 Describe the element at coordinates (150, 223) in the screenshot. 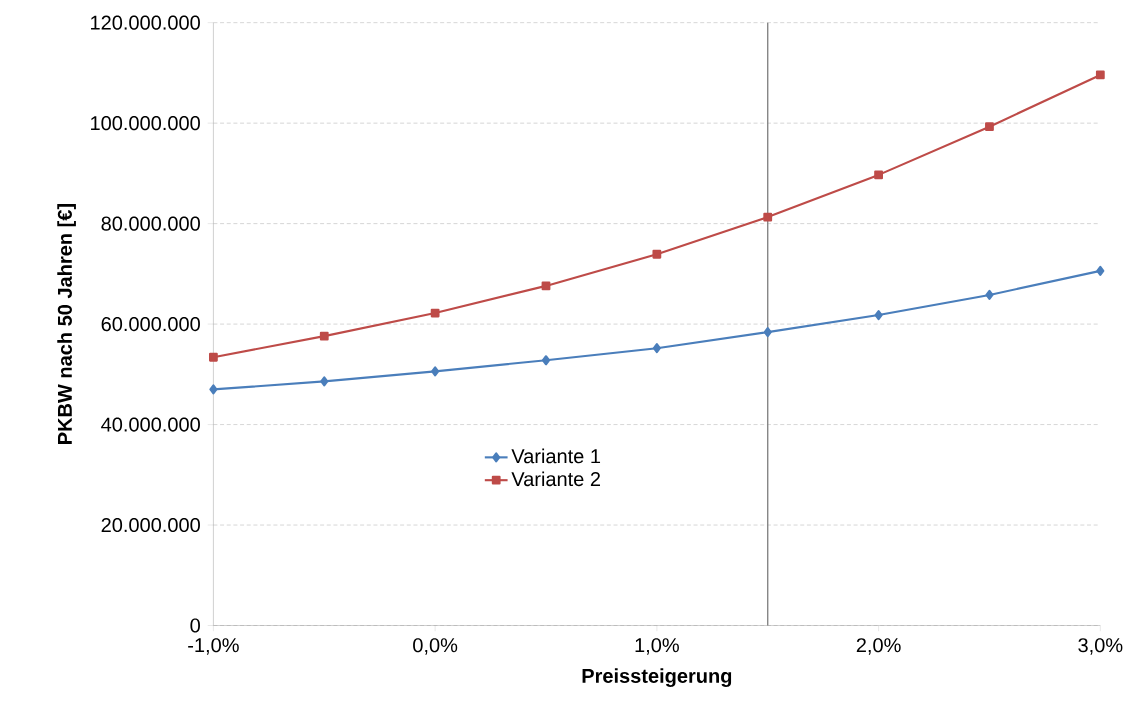

I see `y-tick-label: 80.000.000` at that location.